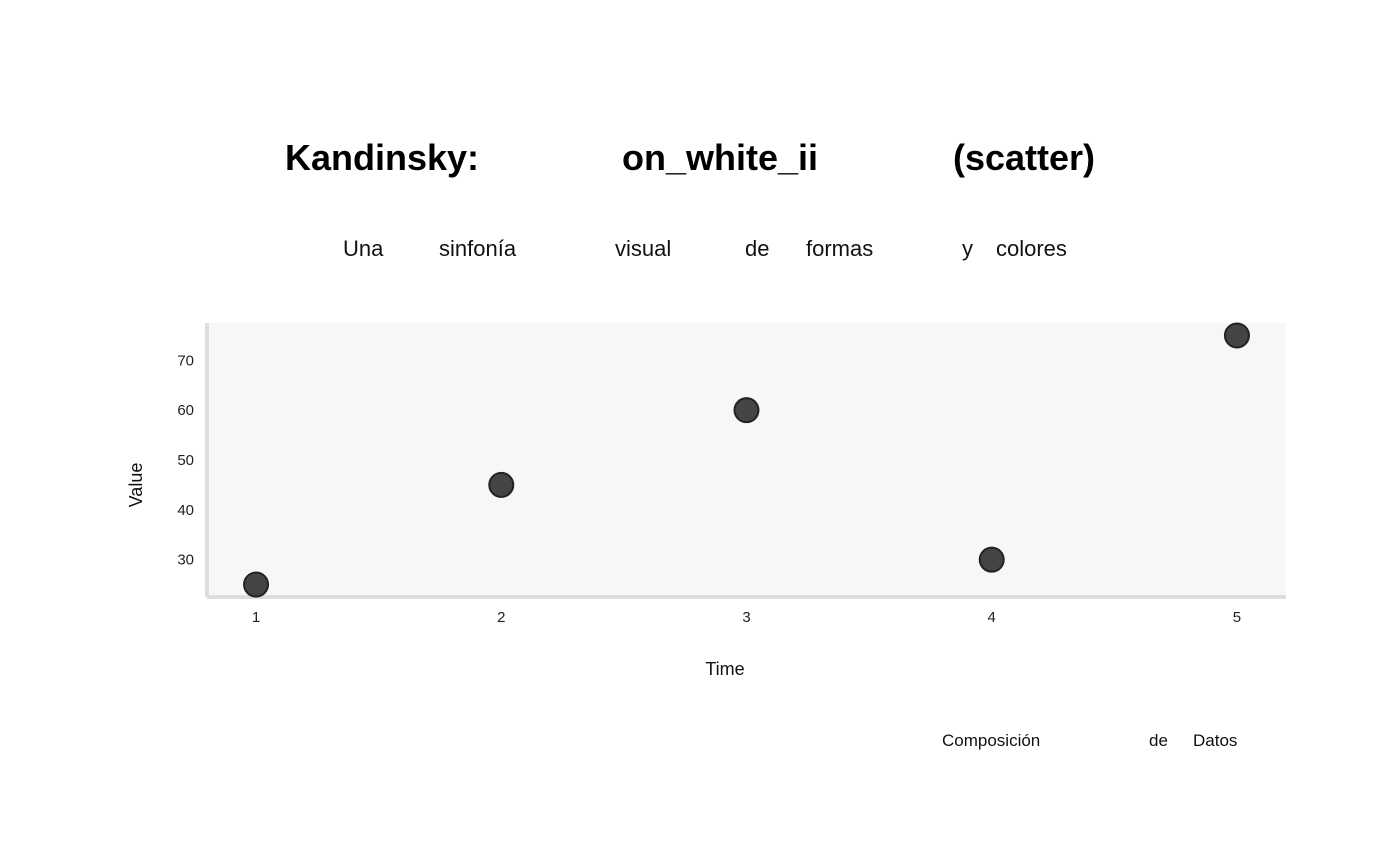 Image resolution: width=1400 pixels, height=866 pixels. I want to click on title-word-2: on_white_ii, so click(720, 157).